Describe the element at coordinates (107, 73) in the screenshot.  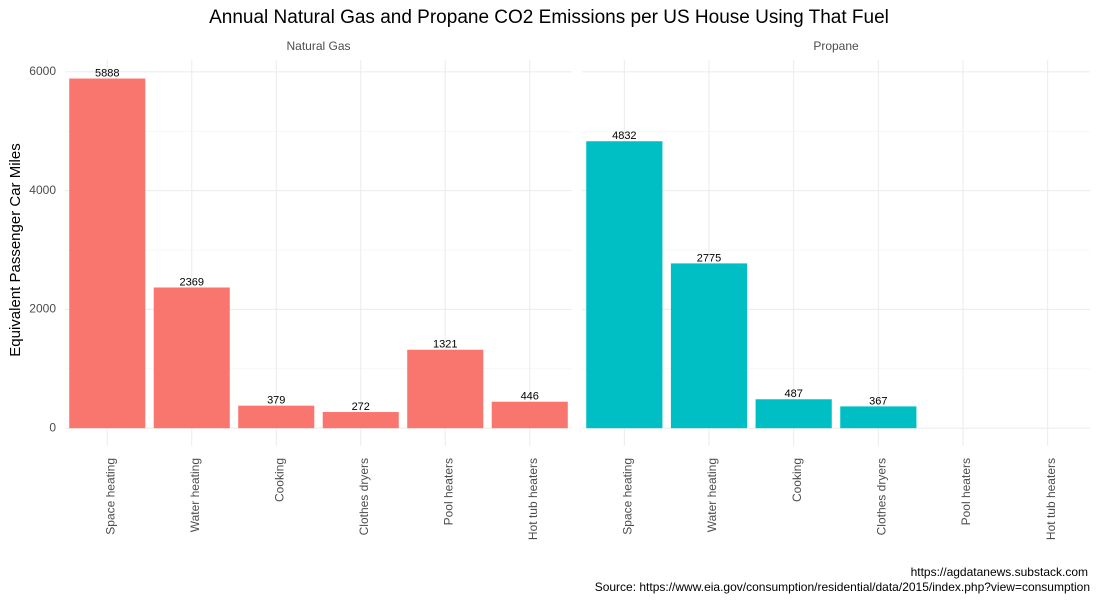
I see `data-label: 5888` at that location.